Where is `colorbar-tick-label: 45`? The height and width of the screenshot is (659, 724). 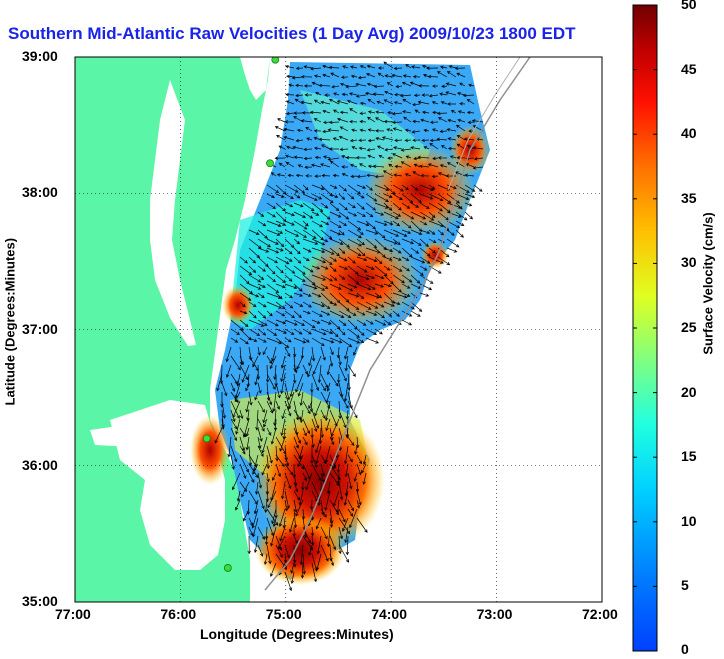 colorbar-tick-label: 45 is located at coordinates (689, 68).